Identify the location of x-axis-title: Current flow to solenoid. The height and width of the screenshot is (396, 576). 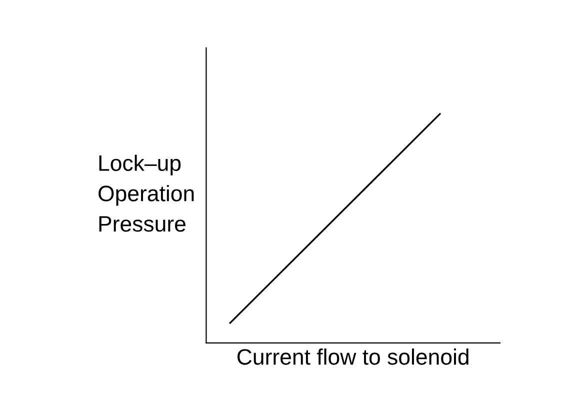
(353, 356).